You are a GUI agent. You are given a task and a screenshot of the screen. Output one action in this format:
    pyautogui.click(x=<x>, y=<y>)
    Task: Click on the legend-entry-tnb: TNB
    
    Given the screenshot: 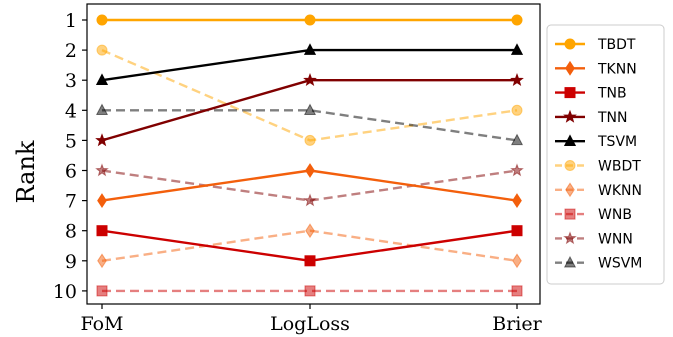 What is the action you would take?
    pyautogui.click(x=591, y=94)
    